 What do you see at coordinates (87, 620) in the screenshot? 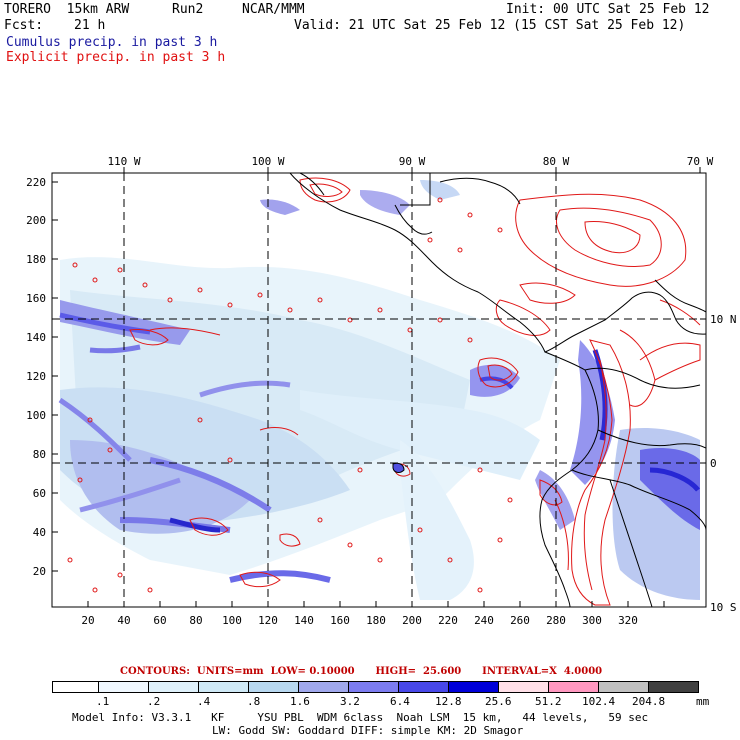
I see `x-tick-20: 20` at bounding box center [87, 620].